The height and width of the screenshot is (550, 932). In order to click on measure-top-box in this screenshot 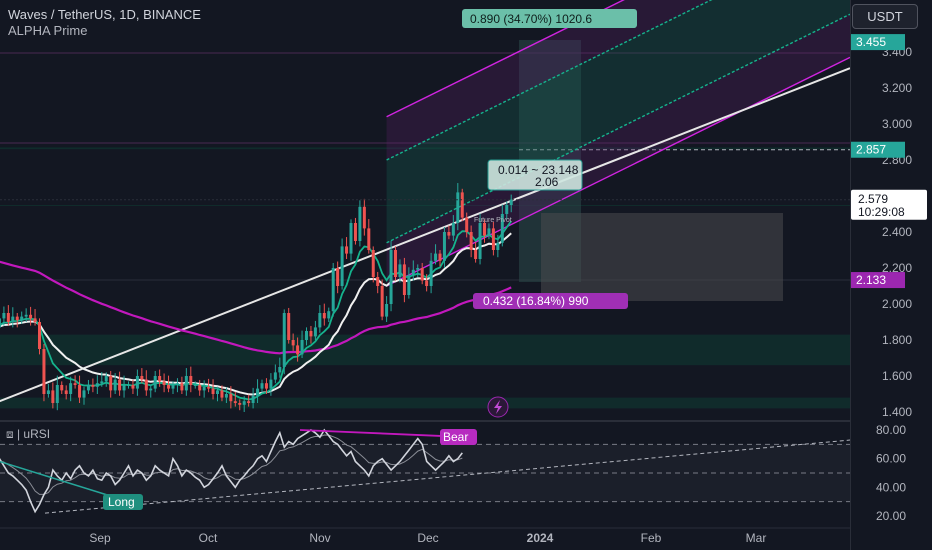, I will do `click(549, 18)`.